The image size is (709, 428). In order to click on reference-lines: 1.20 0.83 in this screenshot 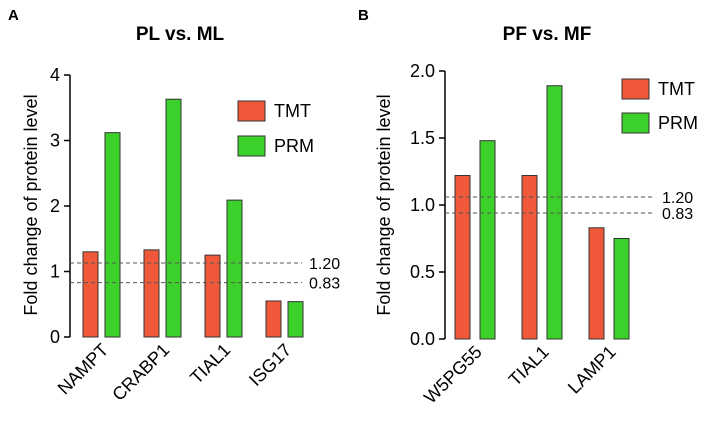, I will do `click(205, 274)`.